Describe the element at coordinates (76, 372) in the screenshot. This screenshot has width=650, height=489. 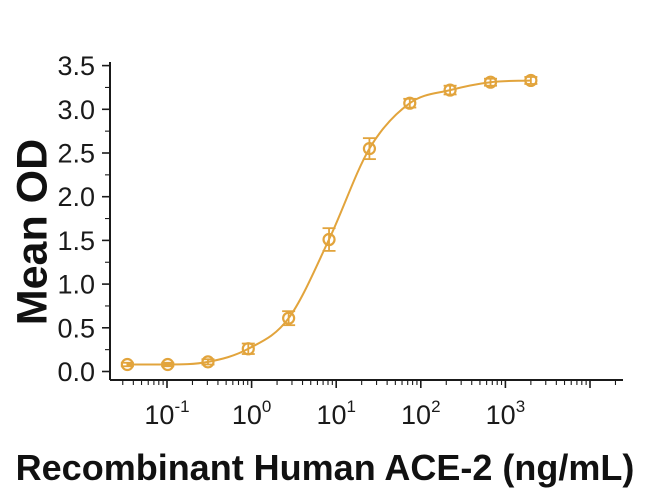
I see `y-tick-label: 0.0` at that location.